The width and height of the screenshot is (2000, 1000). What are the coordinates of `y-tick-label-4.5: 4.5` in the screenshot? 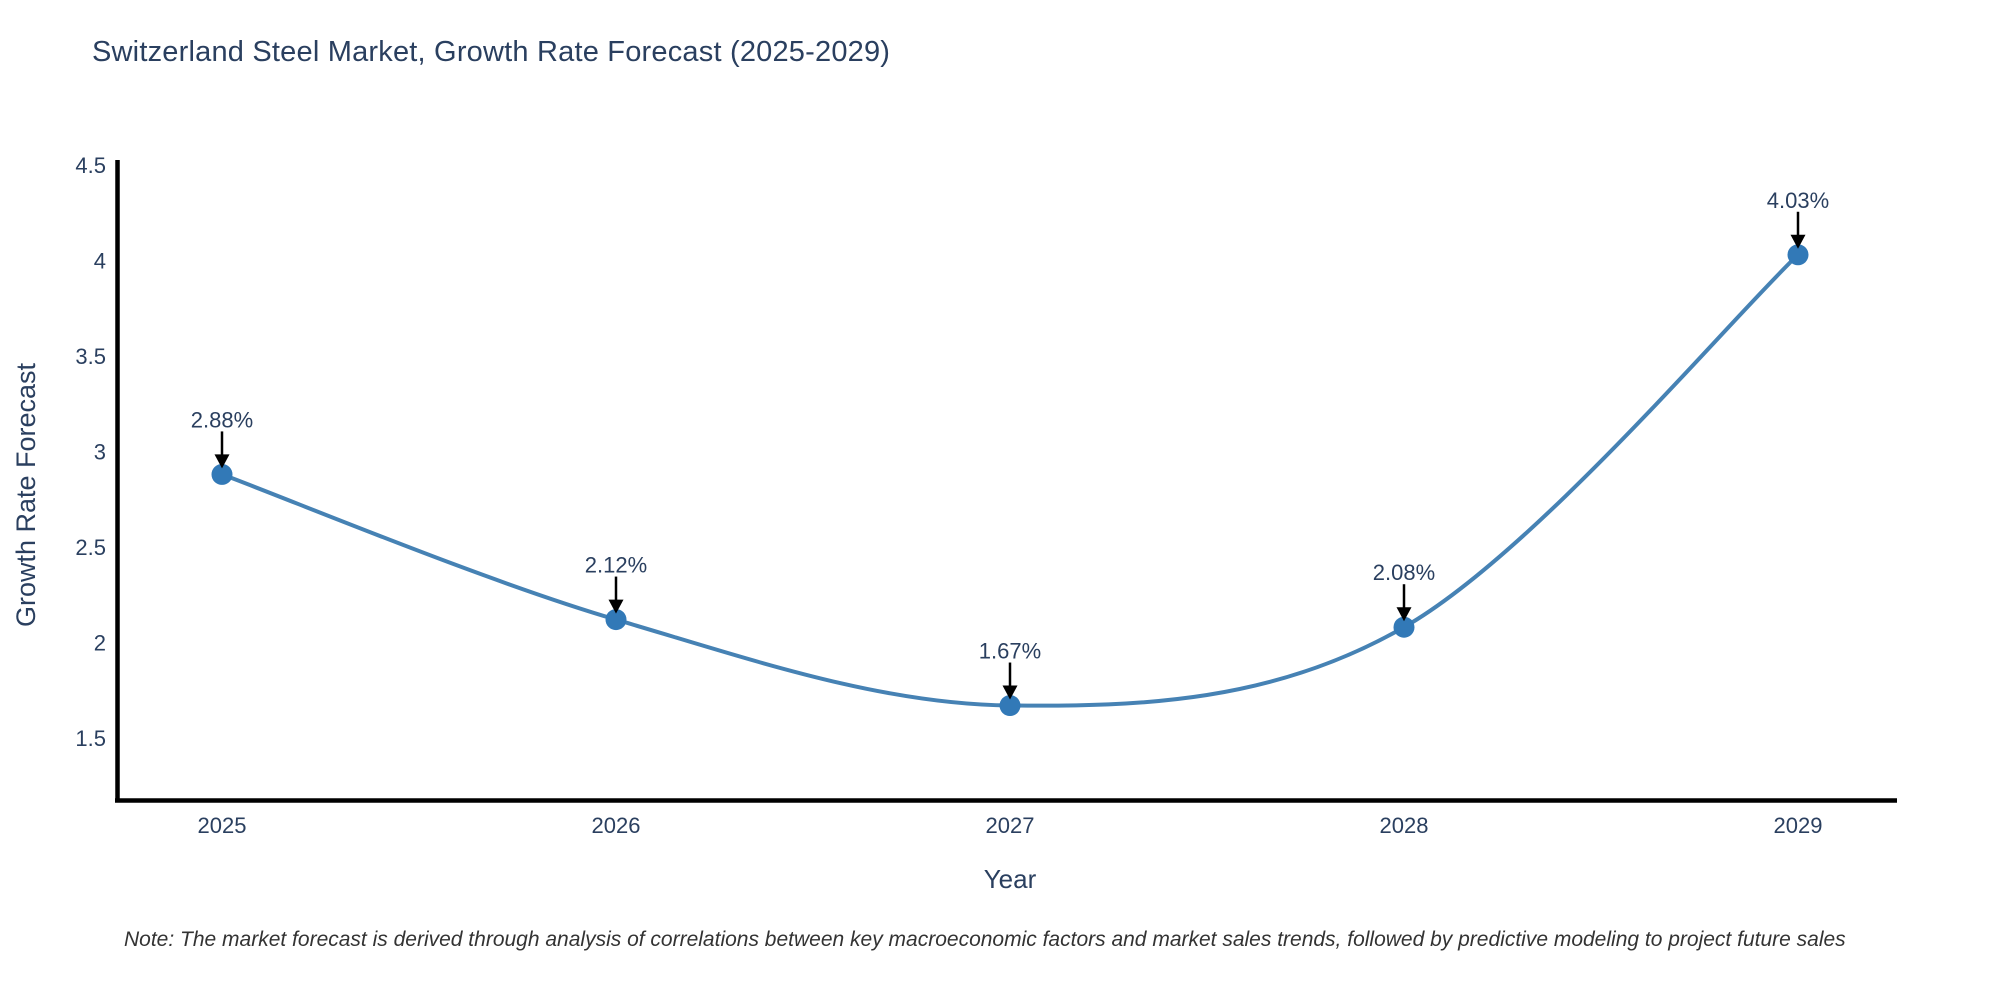 It's located at (90, 165).